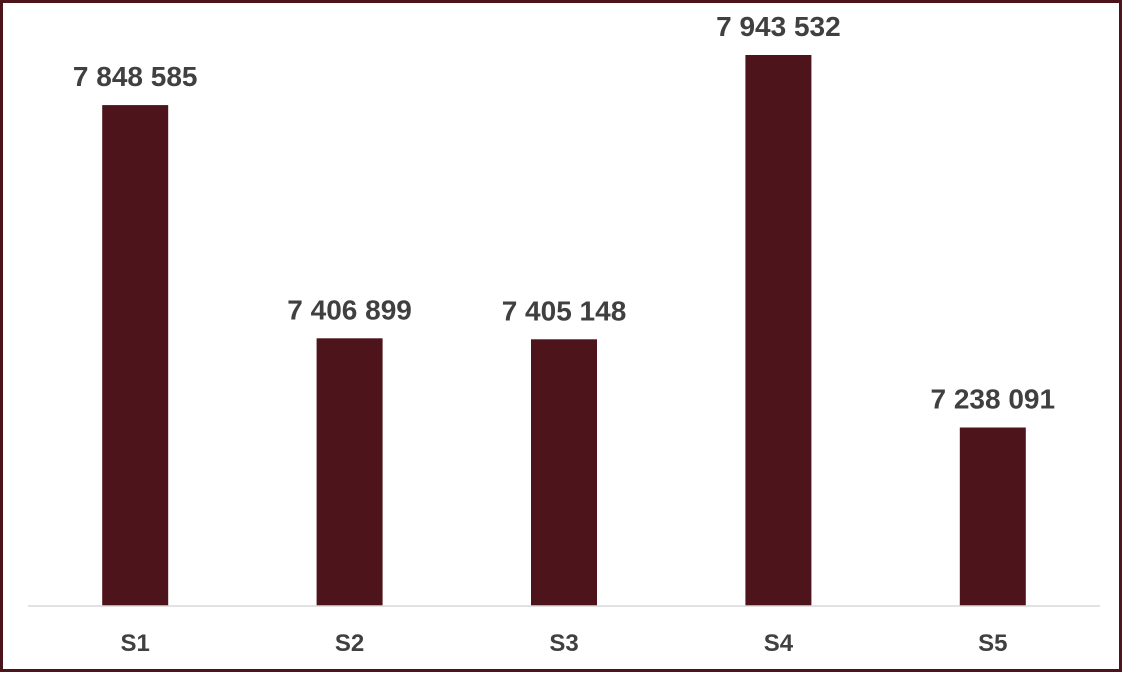 This screenshot has width=1122, height=675. I want to click on bar-s2, so click(349, 472).